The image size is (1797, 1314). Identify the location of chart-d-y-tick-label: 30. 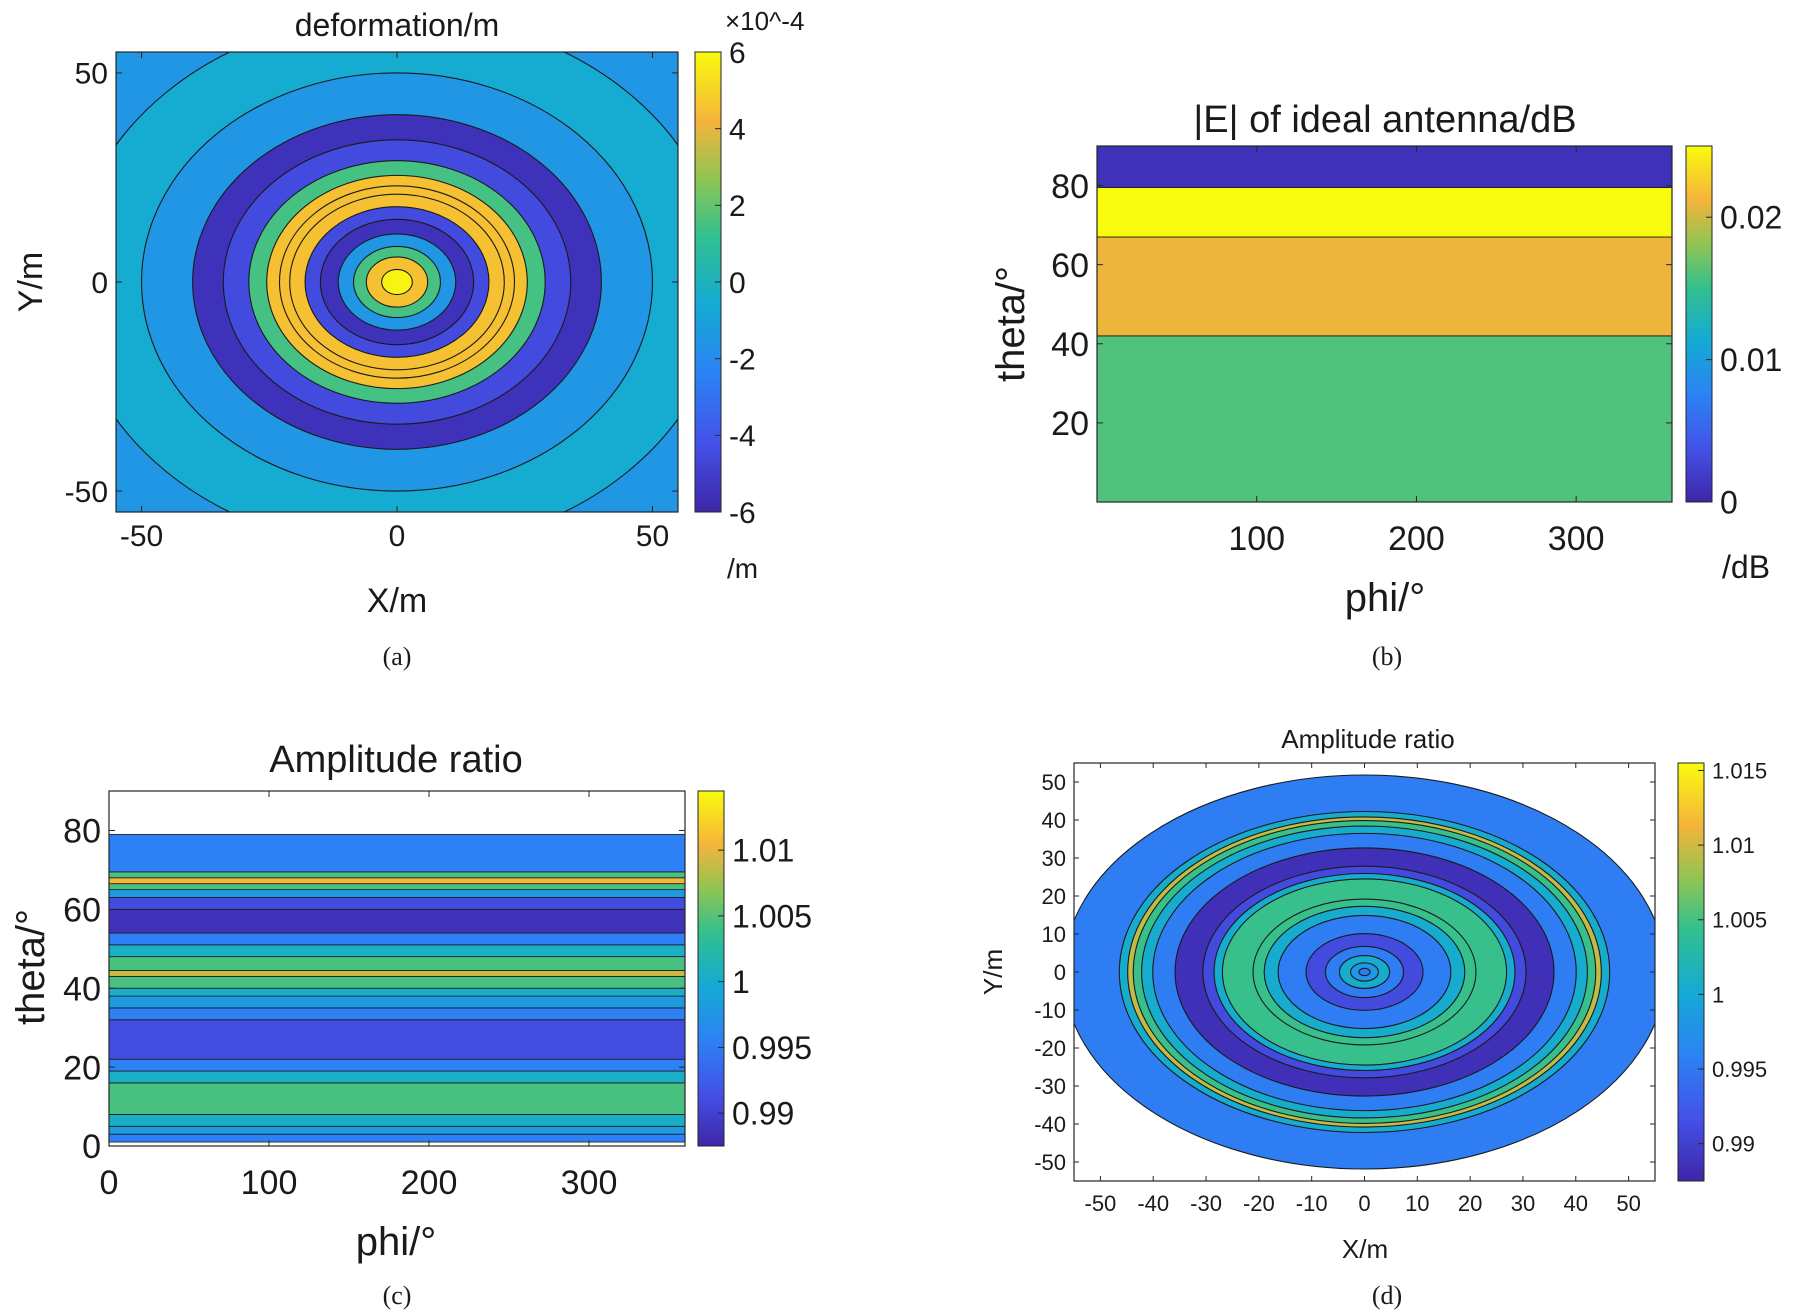
(1054, 858).